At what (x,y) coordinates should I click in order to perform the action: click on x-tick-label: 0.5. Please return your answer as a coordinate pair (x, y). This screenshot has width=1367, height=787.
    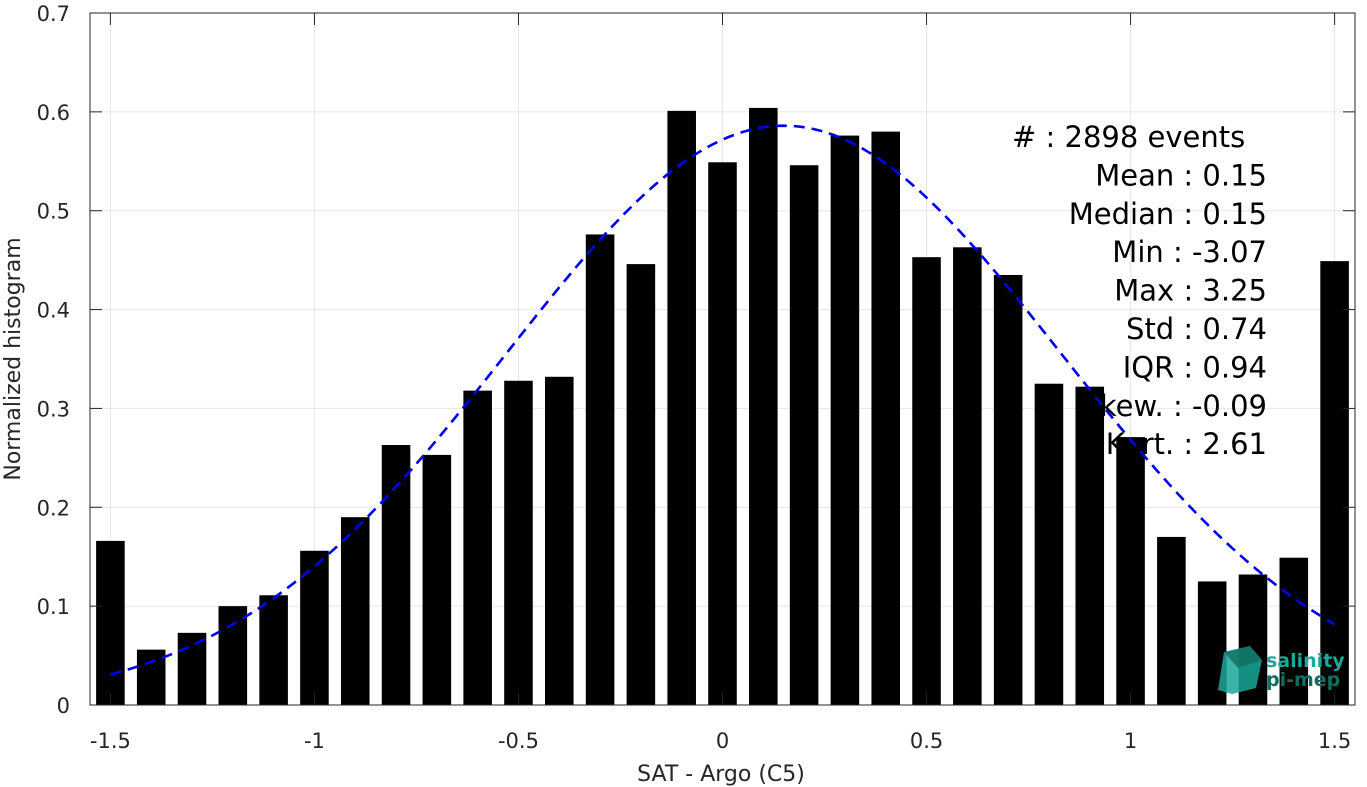
    Looking at the image, I should click on (926, 741).